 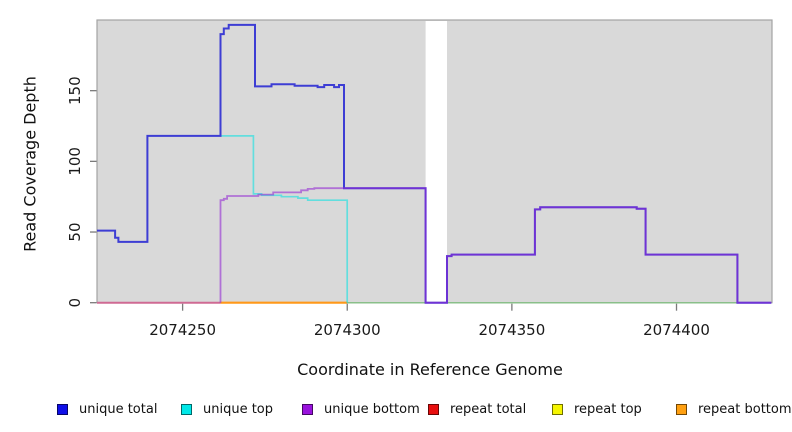 What do you see at coordinates (284, 219) in the screenshot?
I see `series-line-unique-top` at bounding box center [284, 219].